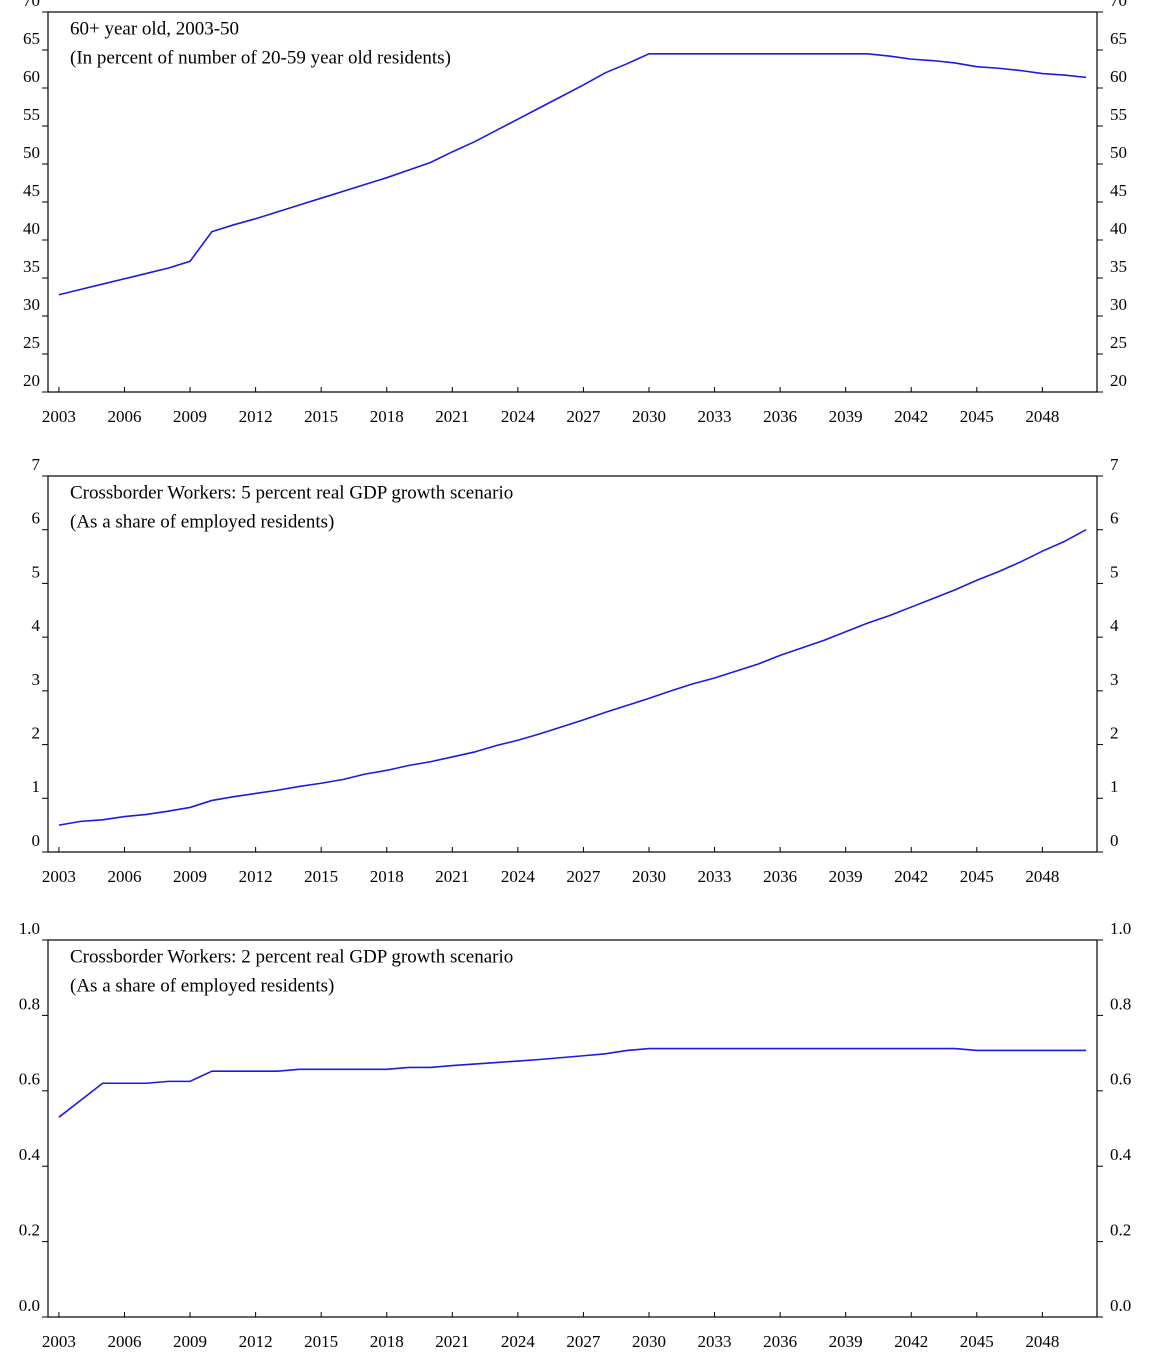 The height and width of the screenshot is (1356, 1150). Describe the element at coordinates (29, 1079) in the screenshot. I see `y-tick-label: 0.6` at that location.